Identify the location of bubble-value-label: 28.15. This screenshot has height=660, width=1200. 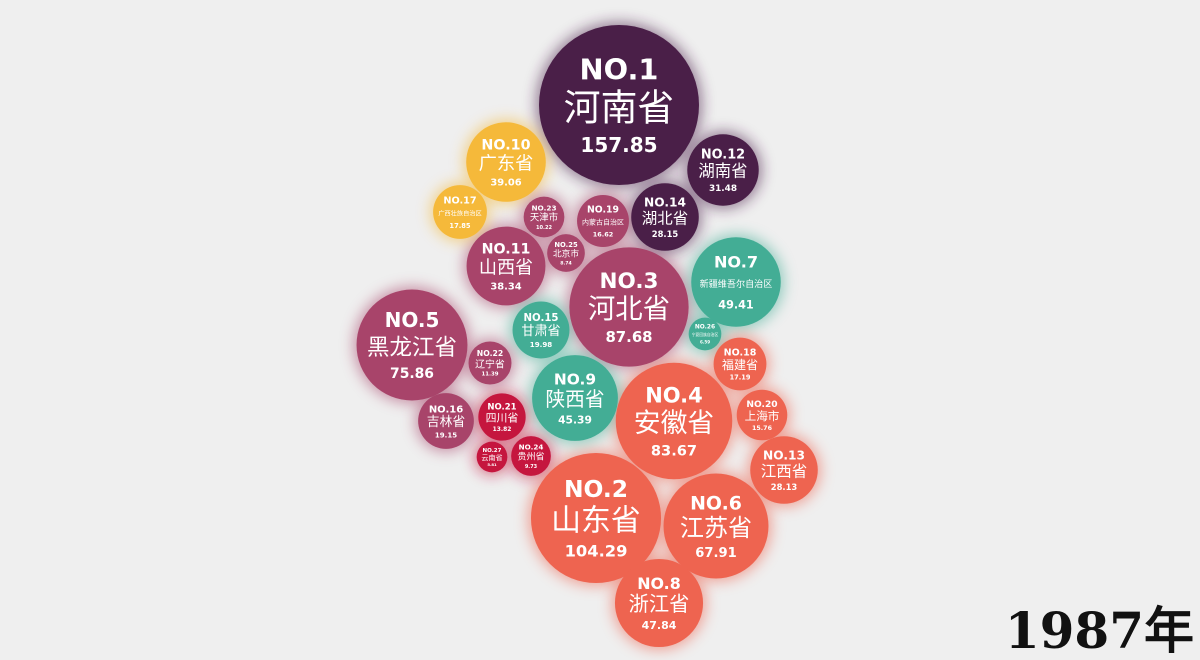
(665, 234).